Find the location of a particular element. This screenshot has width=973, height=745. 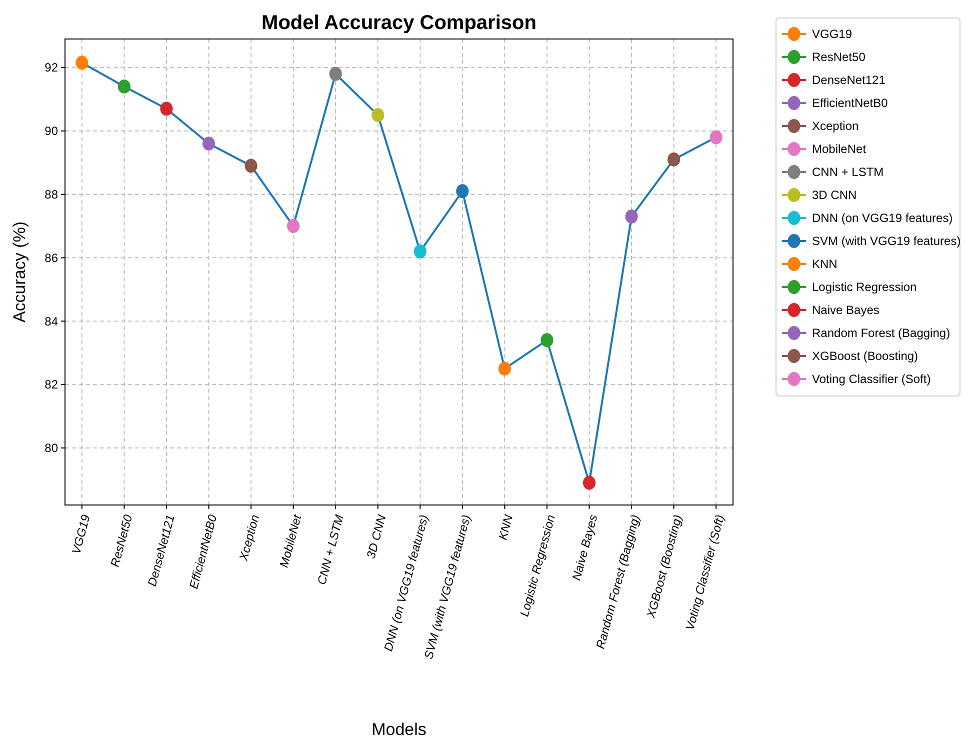

y-tick-label: 90 is located at coordinates (51, 131).